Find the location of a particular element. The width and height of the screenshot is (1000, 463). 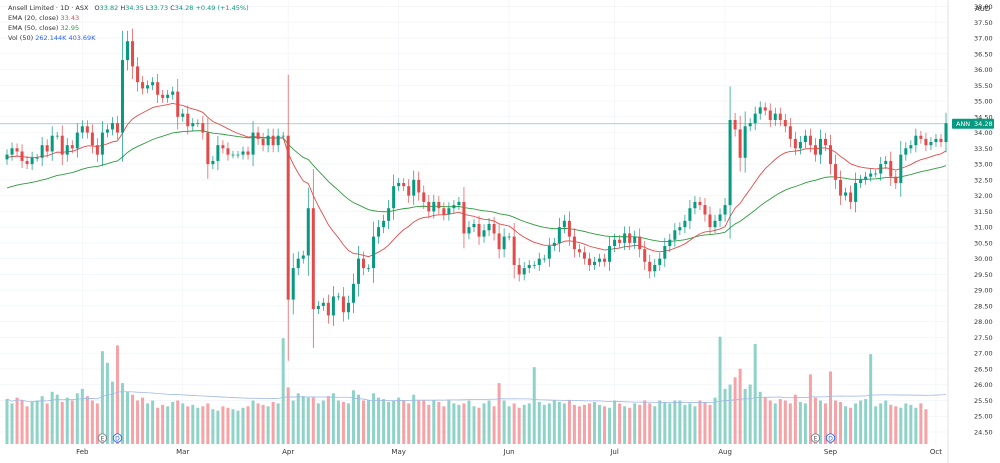

indicator-ema20: EMA (20, close) 33.43 is located at coordinates (128, 18).